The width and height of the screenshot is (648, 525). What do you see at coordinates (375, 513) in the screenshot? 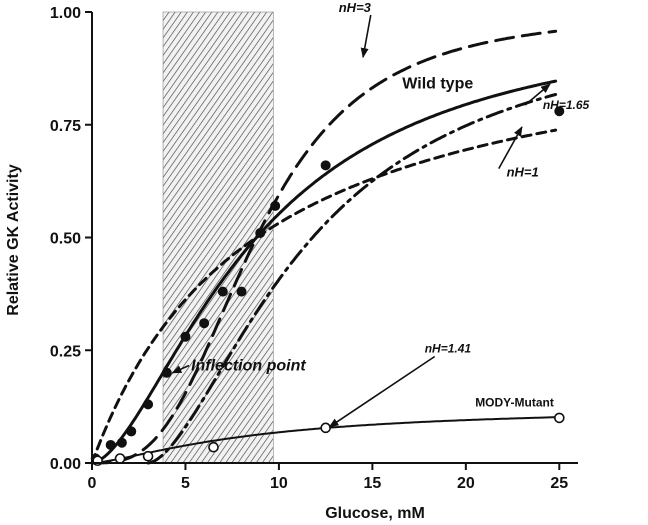
I see `x-axis-label: Glucose, mM` at bounding box center [375, 513].